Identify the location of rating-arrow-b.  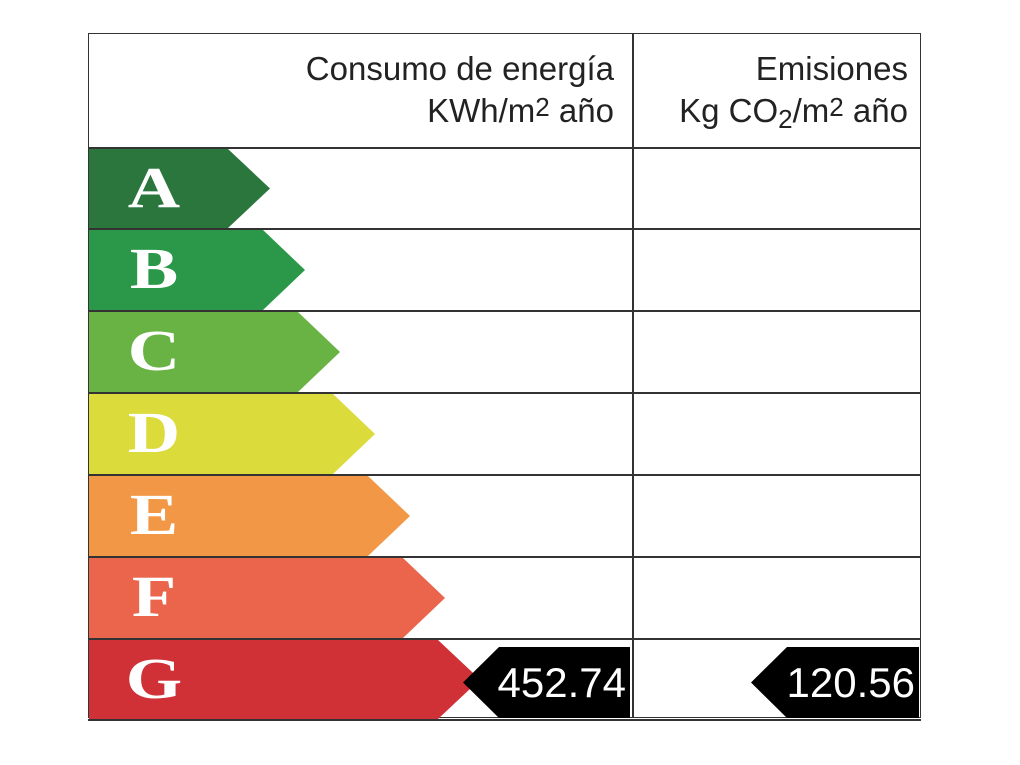
(197, 269).